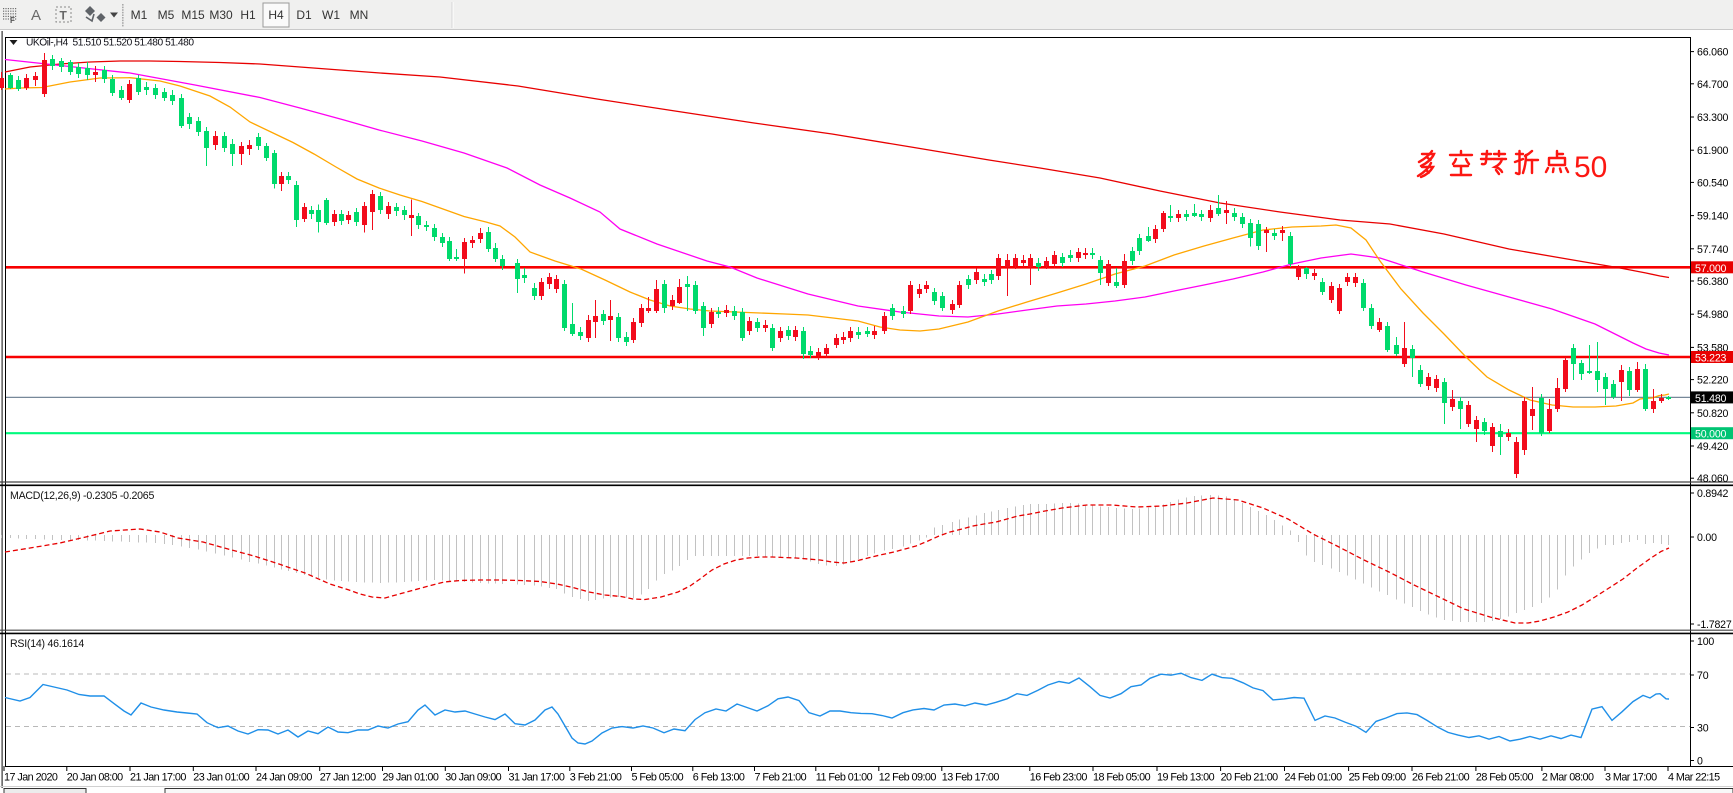 This screenshot has width=1733, height=793. I want to click on svg-text:UKOil-,H4 51.510 51.520 51.48: UKOil-,H4 51.510 51.520 51.480 51.480, so click(110, 43).